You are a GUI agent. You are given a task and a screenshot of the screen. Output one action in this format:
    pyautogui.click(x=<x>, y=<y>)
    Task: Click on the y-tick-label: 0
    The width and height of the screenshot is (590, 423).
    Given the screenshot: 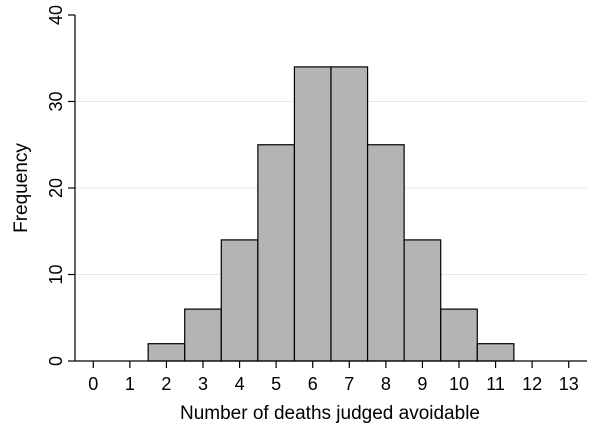 What is the action you would take?
    pyautogui.click(x=56, y=361)
    